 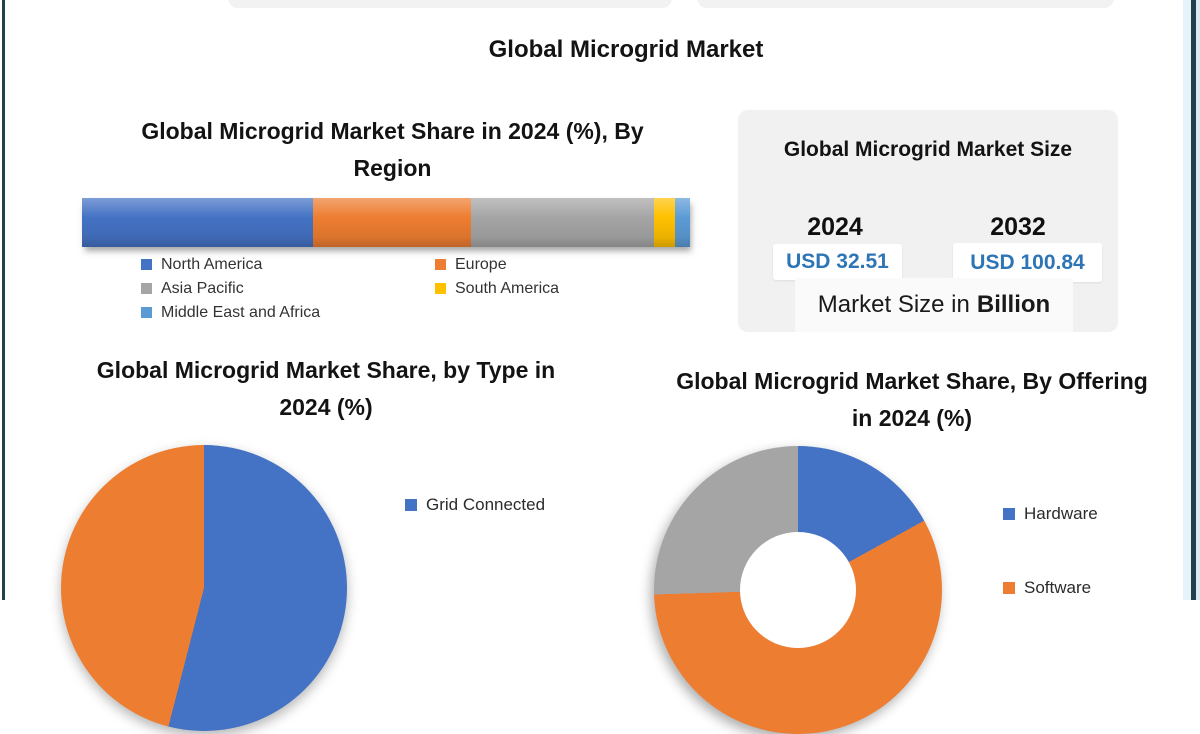 What do you see at coordinates (3, 300) in the screenshot?
I see `frame-left-border` at bounding box center [3, 300].